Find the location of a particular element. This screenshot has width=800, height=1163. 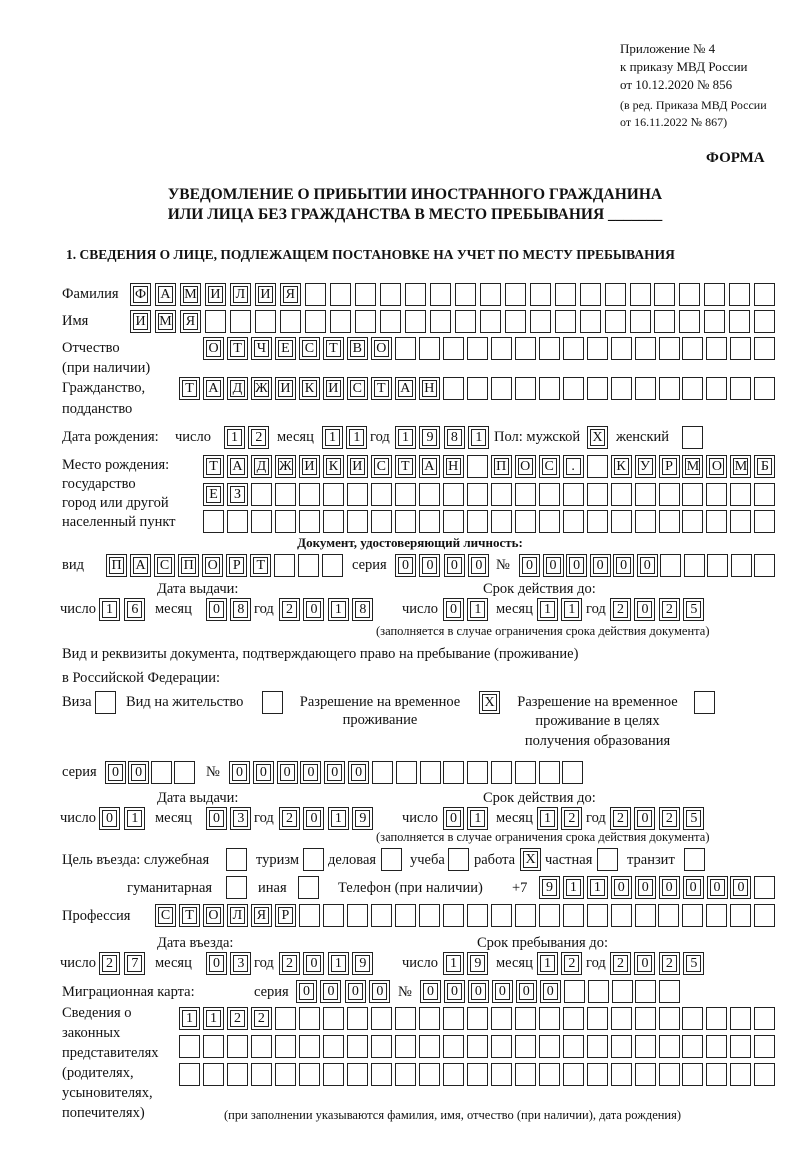

purpose-business-checkbox is located at coordinates (392, 859).